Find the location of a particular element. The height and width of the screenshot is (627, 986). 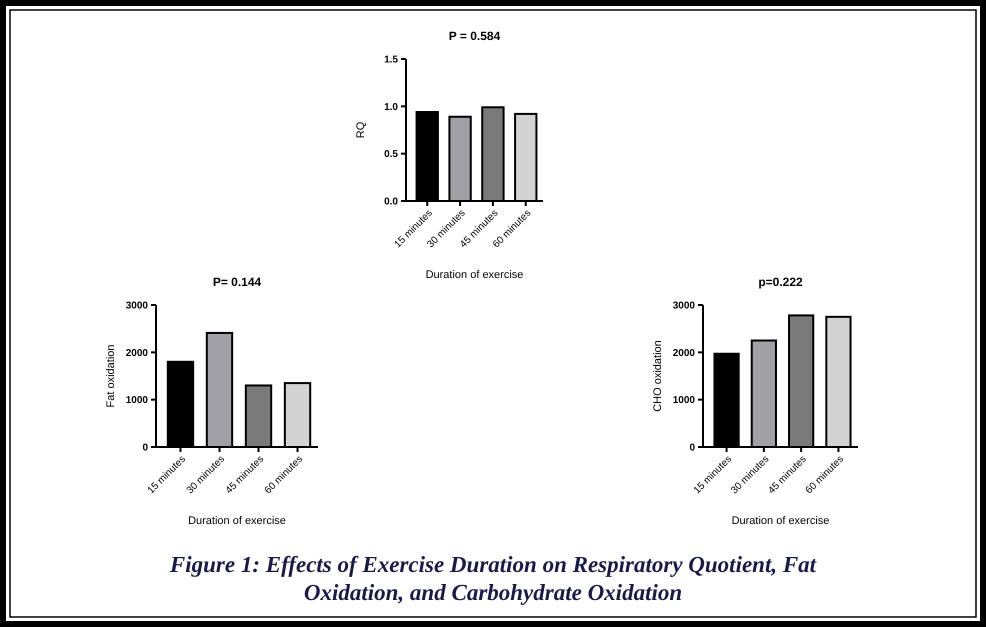

chart-title: P = 0.584 is located at coordinates (474, 36).